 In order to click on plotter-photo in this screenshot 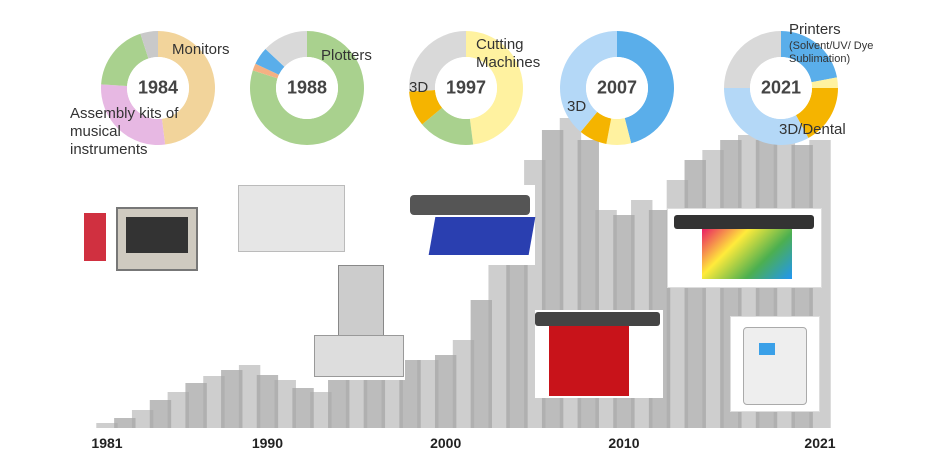, I will do `click(291, 218)`.